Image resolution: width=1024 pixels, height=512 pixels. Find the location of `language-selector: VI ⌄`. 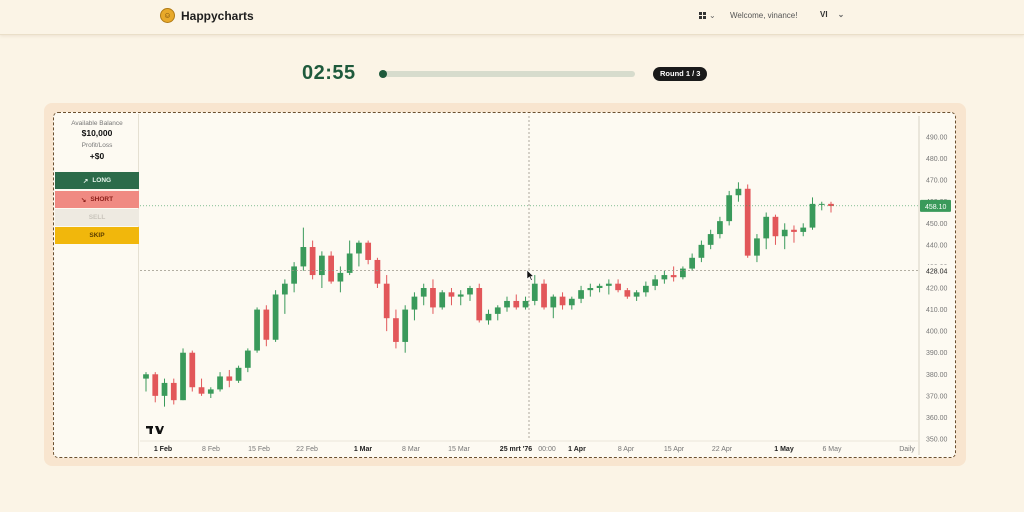

language-selector: VI ⌄ is located at coordinates (832, 14).